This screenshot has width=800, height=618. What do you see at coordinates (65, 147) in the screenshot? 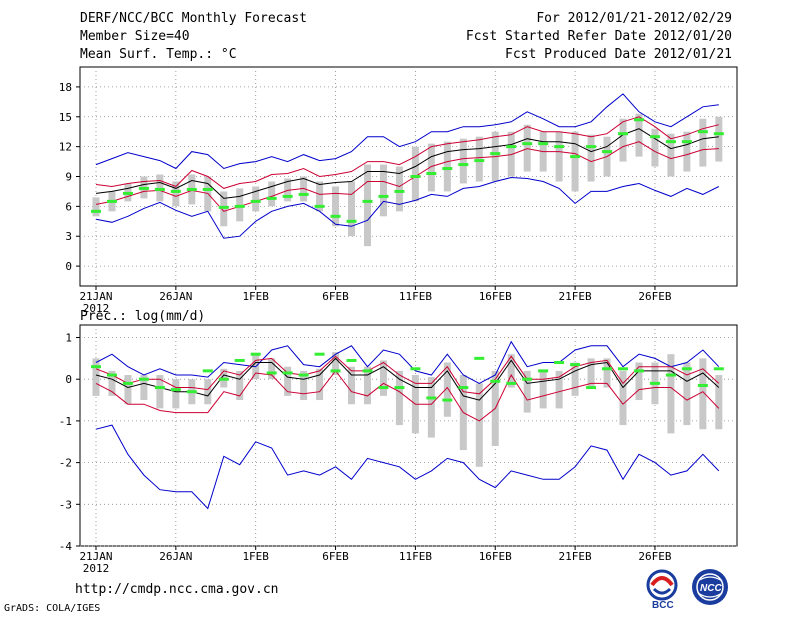
I see `y-tick-label: 12` at bounding box center [65, 147].